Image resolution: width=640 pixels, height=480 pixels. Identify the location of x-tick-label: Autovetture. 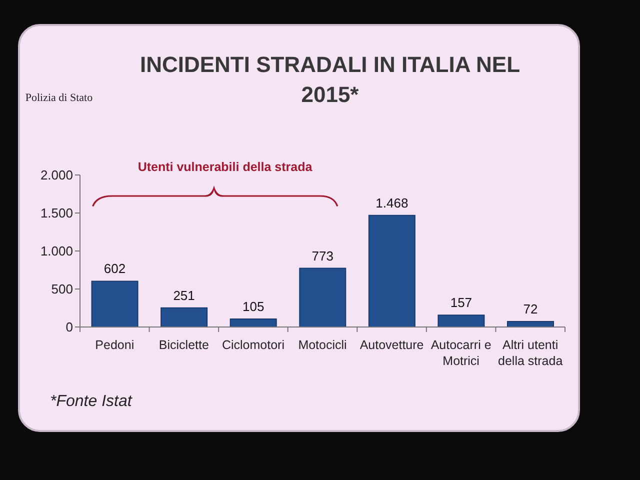
(392, 345).